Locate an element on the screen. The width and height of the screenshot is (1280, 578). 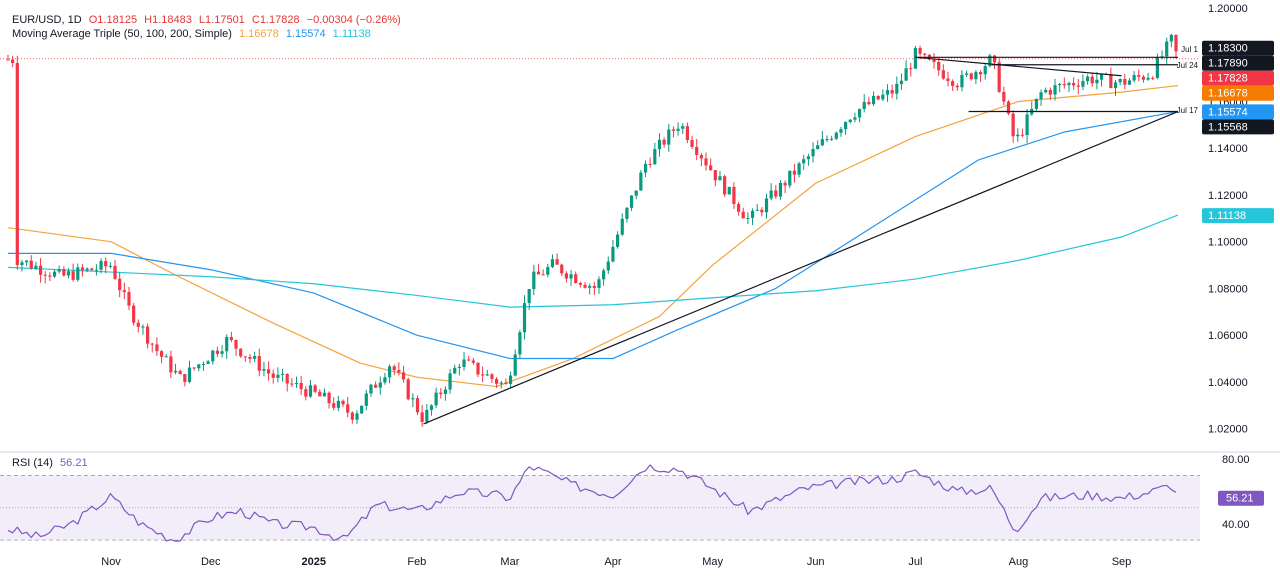
symbol-label: EUR/USD, 1D is located at coordinates (47, 20).